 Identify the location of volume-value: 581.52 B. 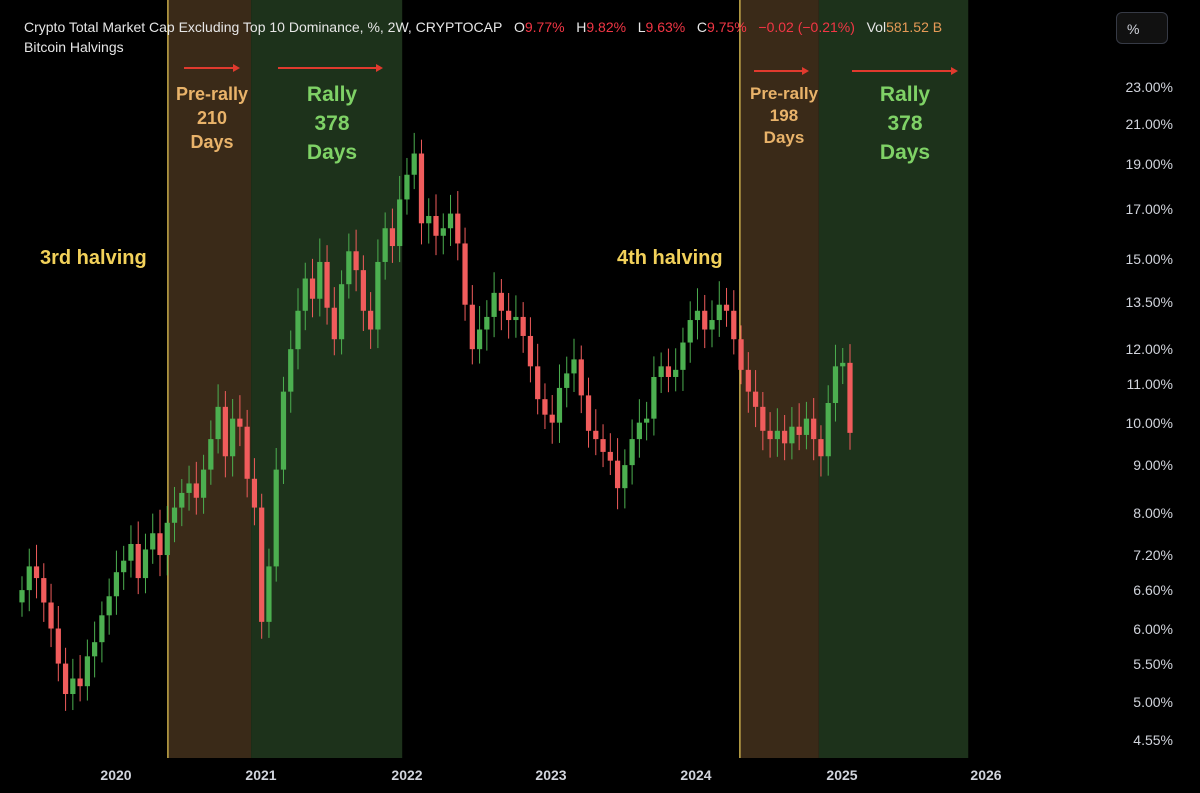
(914, 27).